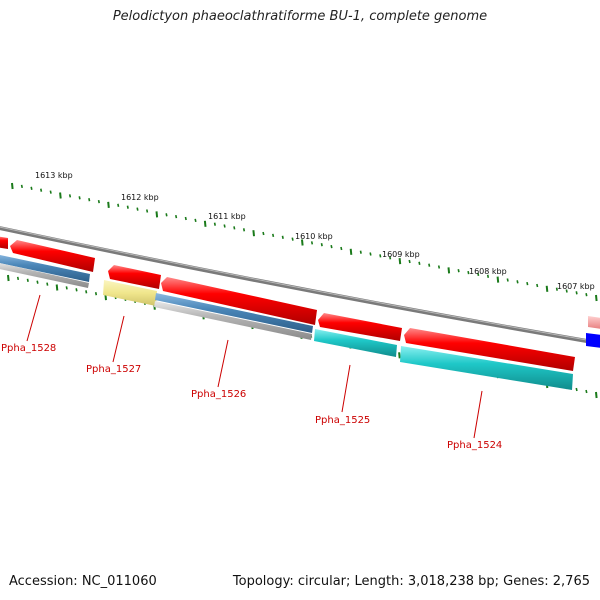 This screenshot has width=600, height=600. What do you see at coordinates (594, 322) in the screenshot?
I see `cds-arrow-right-edge` at bounding box center [594, 322].